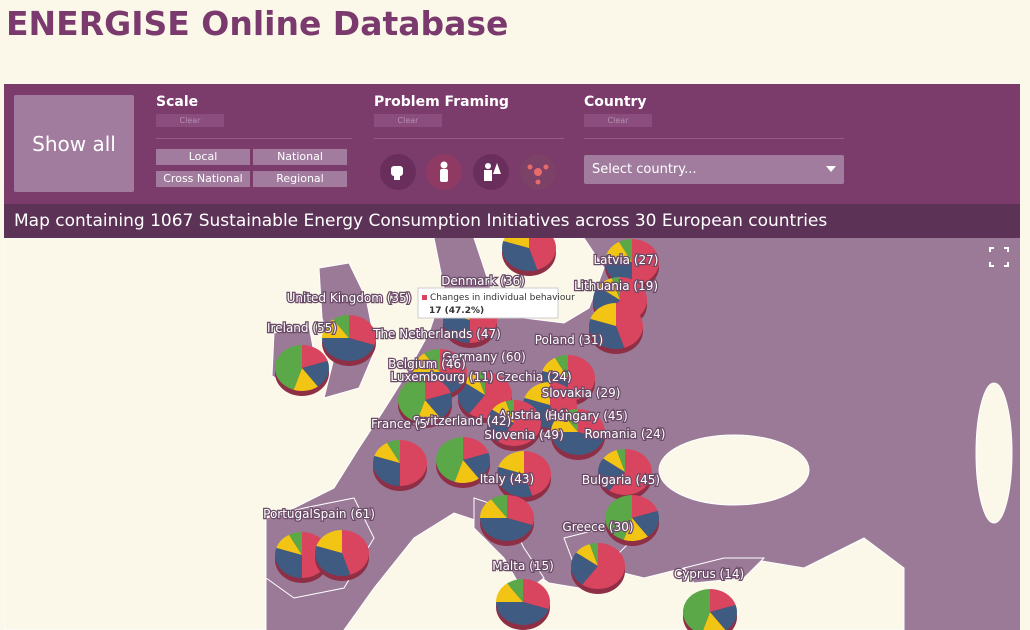 This screenshot has width=1030, height=630. What do you see at coordinates (999, 257) in the screenshot?
I see `fullscreen-button` at bounding box center [999, 257].